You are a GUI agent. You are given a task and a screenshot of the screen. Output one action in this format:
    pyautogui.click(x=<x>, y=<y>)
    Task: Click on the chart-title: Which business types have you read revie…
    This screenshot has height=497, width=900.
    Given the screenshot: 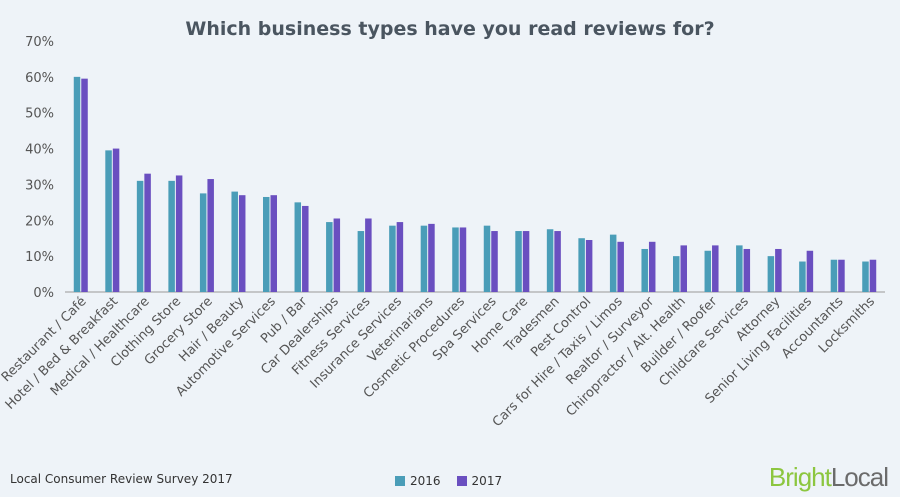 What is the action you would take?
    pyautogui.click(x=450, y=29)
    